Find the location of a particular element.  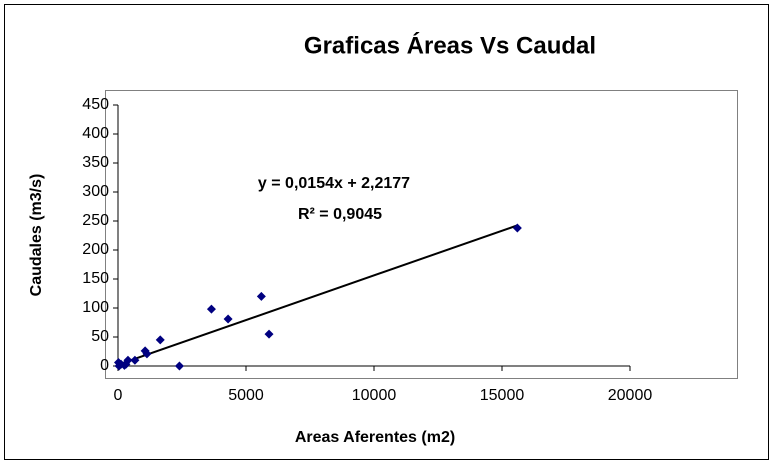

y-tick-label: 50 is located at coordinates (100, 336).